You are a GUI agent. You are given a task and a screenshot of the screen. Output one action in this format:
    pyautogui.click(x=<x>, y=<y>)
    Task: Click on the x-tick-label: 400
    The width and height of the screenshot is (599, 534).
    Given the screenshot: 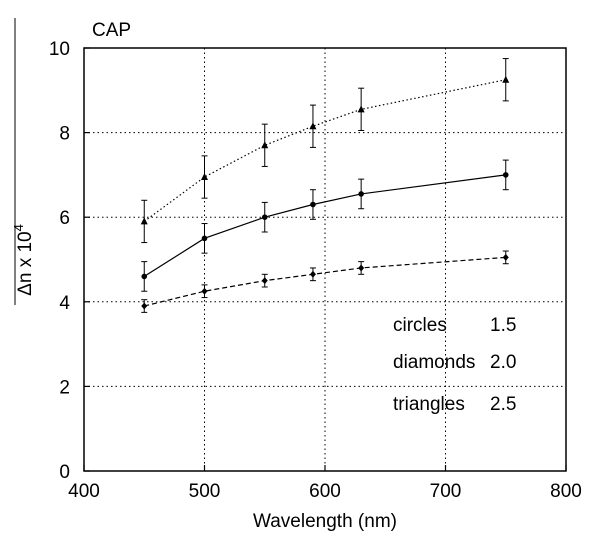 What is the action you would take?
    pyautogui.click(x=84, y=491)
    